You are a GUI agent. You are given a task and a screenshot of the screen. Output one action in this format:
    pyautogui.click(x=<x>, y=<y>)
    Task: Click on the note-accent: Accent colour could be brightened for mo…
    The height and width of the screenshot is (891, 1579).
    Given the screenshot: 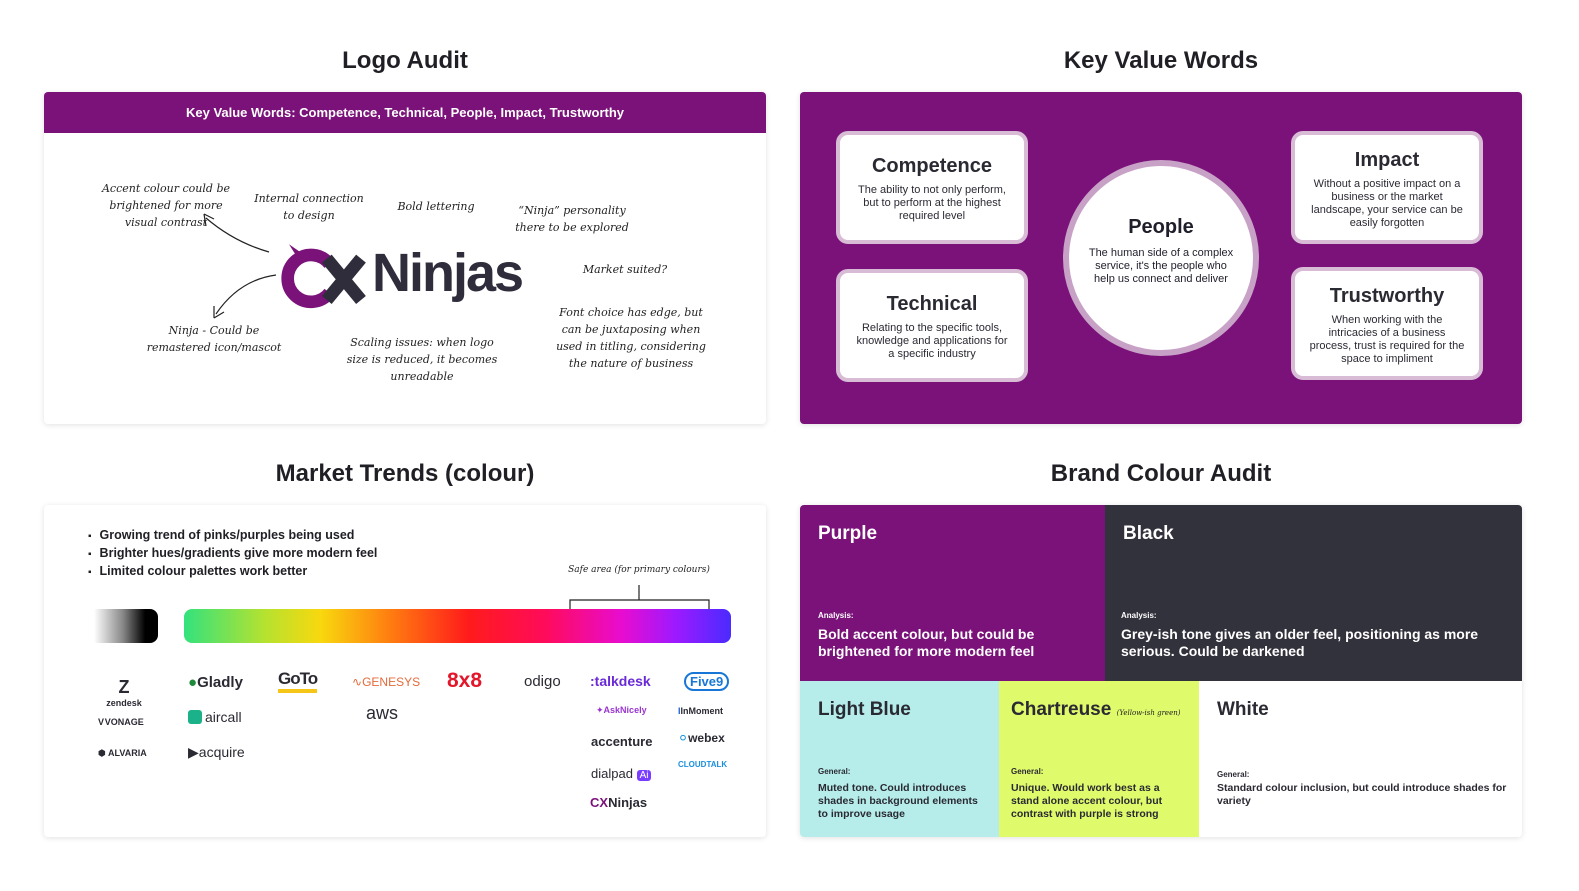 What is the action you would take?
    pyautogui.click(x=165, y=205)
    